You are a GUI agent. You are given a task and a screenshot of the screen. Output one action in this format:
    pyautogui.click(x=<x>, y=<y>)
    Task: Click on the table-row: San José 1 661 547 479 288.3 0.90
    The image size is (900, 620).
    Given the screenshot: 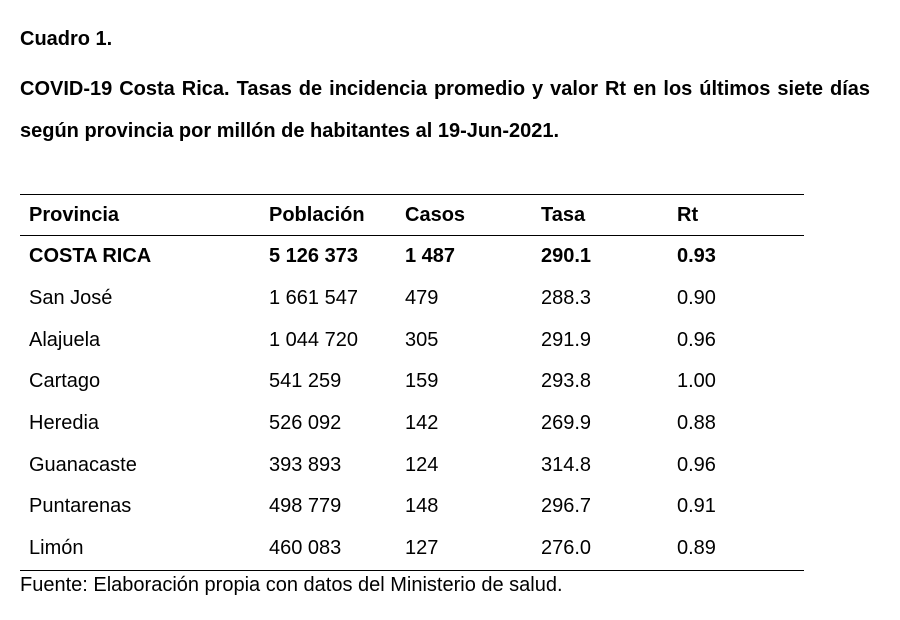 What is the action you would take?
    pyautogui.click(x=412, y=299)
    